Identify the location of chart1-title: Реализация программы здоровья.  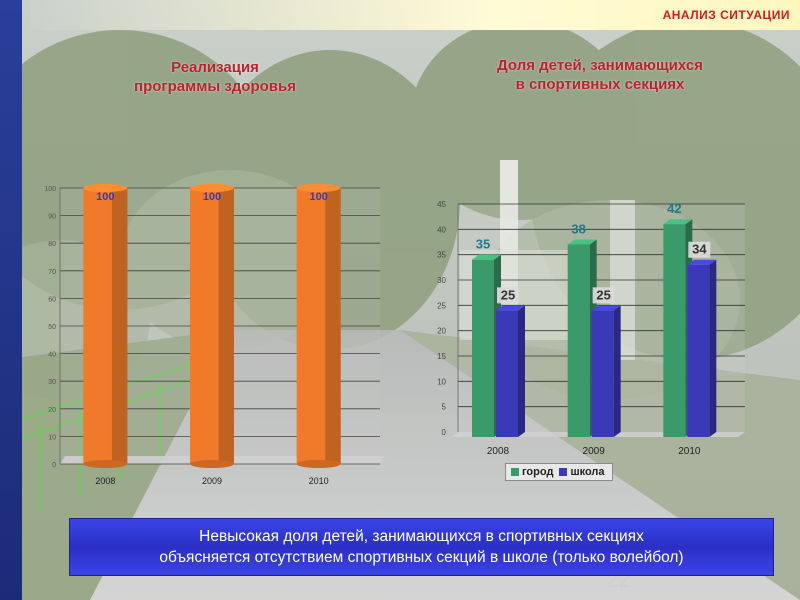
(215, 77).